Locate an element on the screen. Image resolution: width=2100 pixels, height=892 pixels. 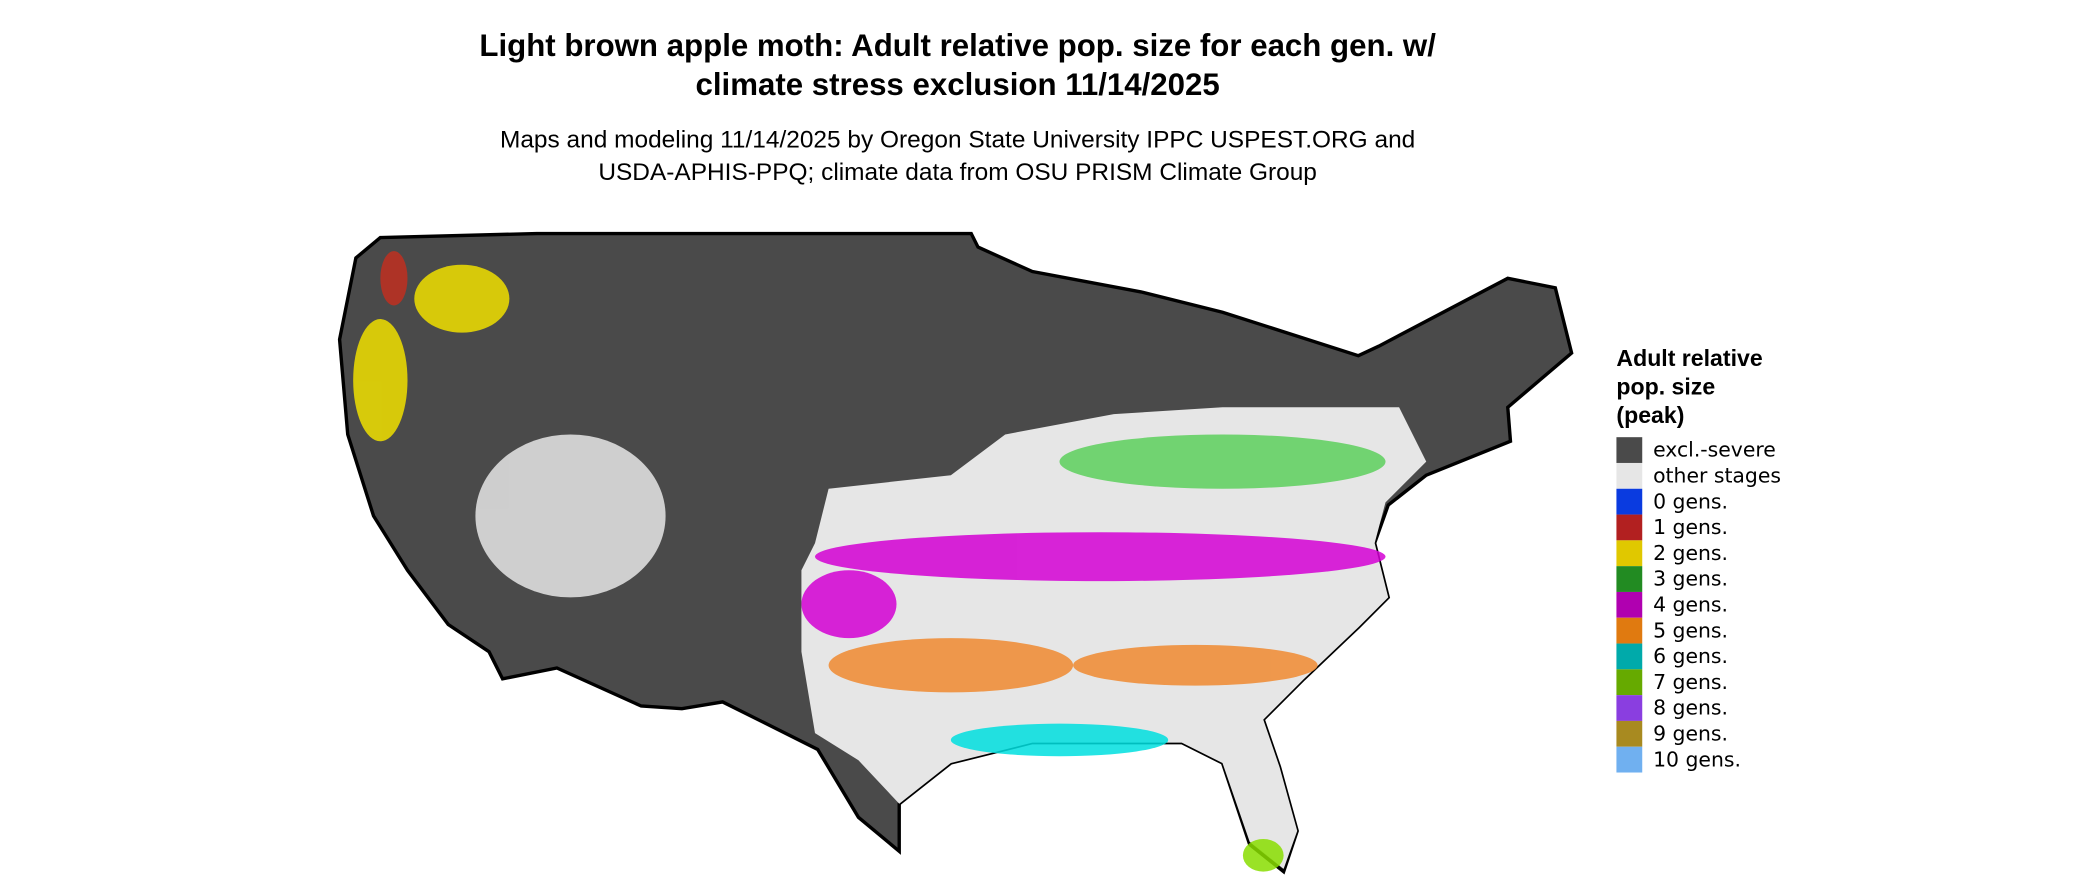
zone-6-gens is located at coordinates (1059, 740).